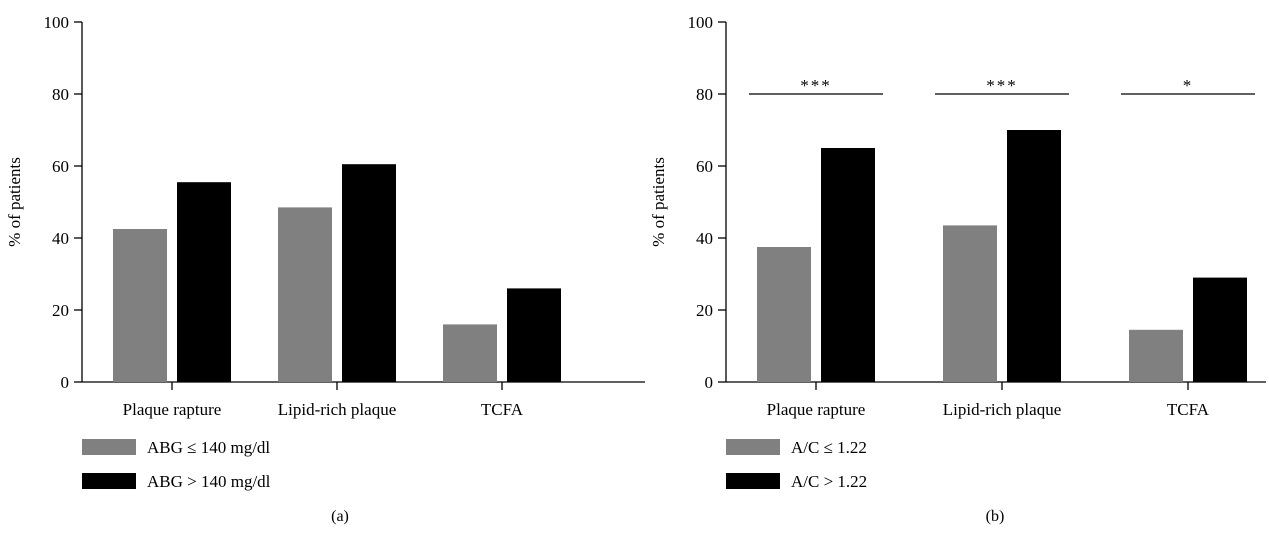 The width and height of the screenshot is (1269, 535). Describe the element at coordinates (829, 447) in the screenshot. I see `legend-label-0: A/C ≤ 1.22` at that location.